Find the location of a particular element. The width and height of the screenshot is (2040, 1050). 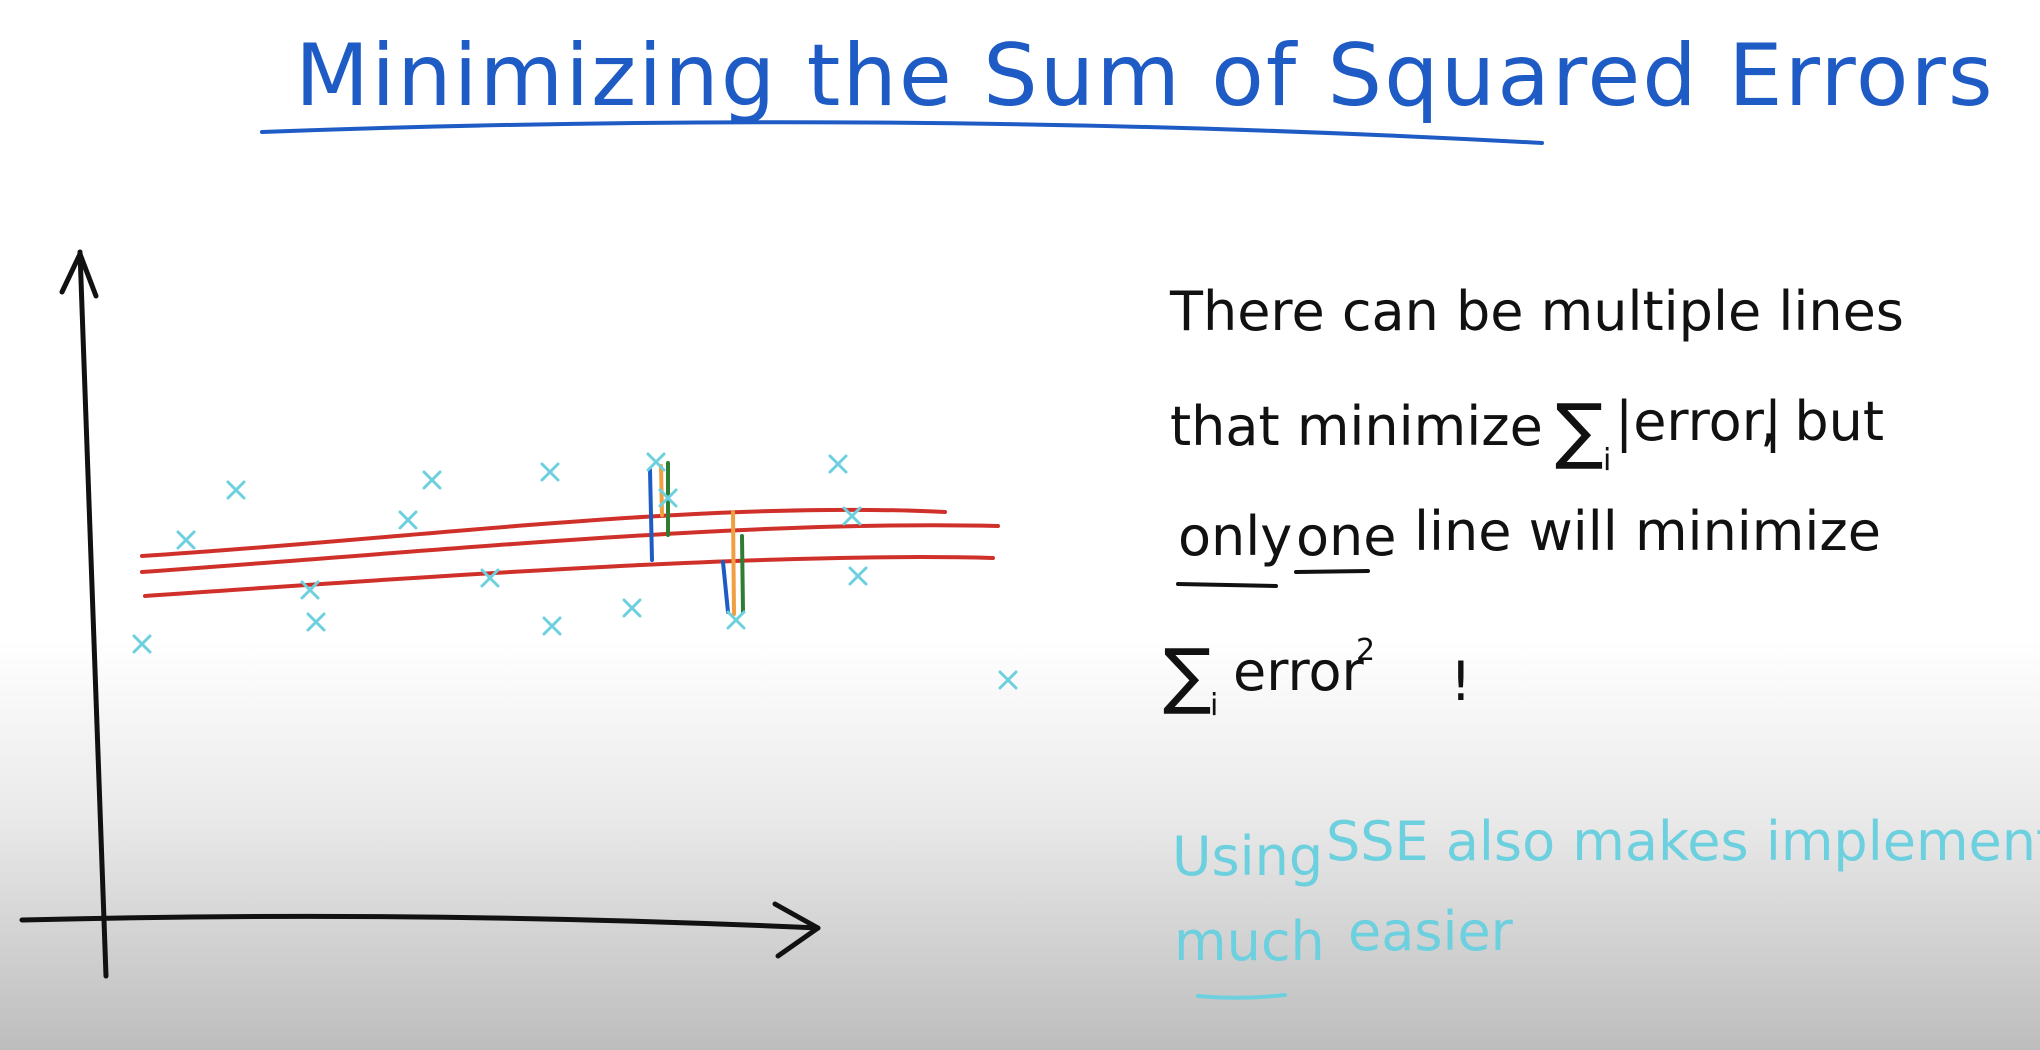

fit-lines is located at coordinates (570, 552).